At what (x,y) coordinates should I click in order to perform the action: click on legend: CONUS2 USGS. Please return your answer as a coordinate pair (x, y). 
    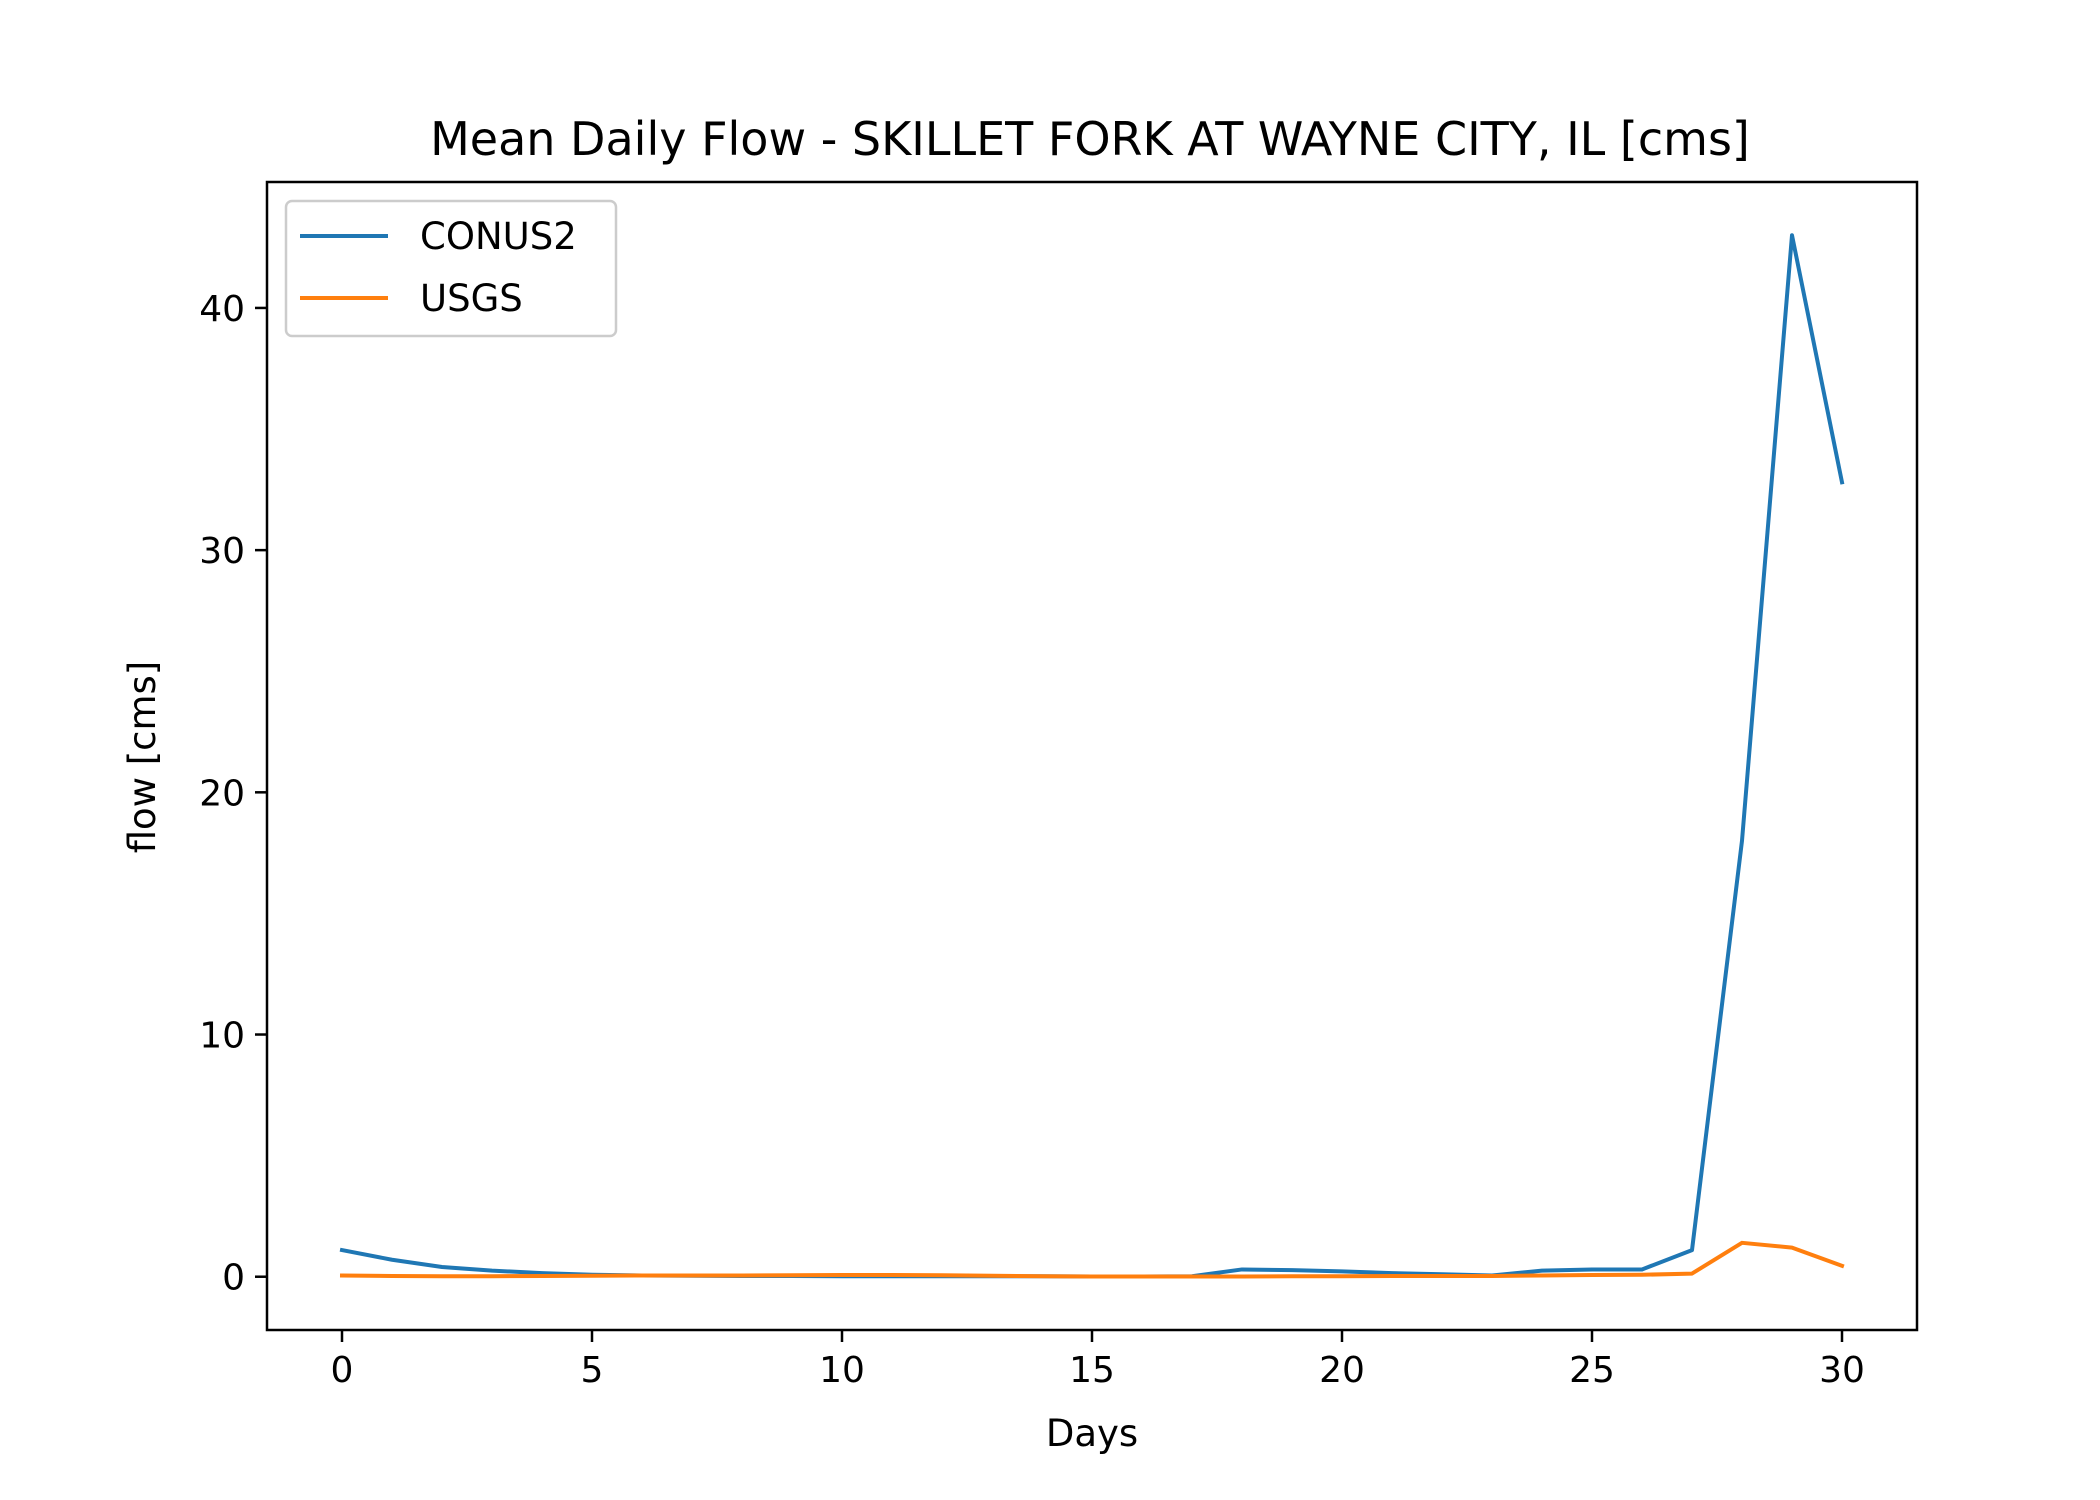
    Looking at the image, I should click on (451, 268).